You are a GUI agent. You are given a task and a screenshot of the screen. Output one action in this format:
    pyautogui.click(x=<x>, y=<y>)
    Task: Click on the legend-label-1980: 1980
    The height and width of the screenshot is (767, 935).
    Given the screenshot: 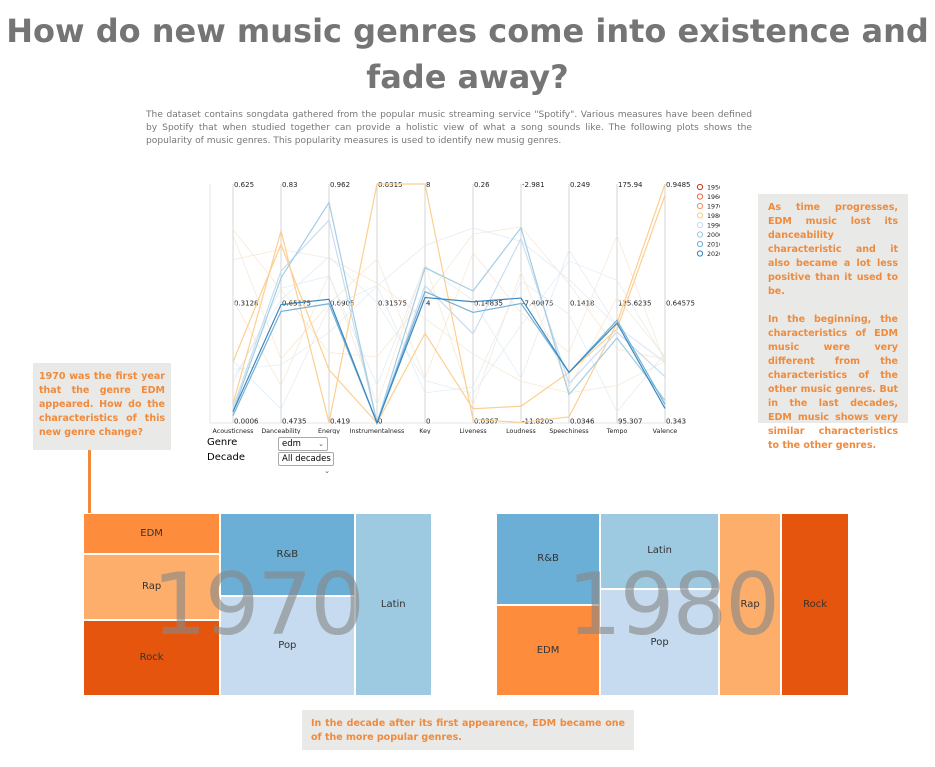 What is the action you would take?
    pyautogui.click(x=713, y=216)
    